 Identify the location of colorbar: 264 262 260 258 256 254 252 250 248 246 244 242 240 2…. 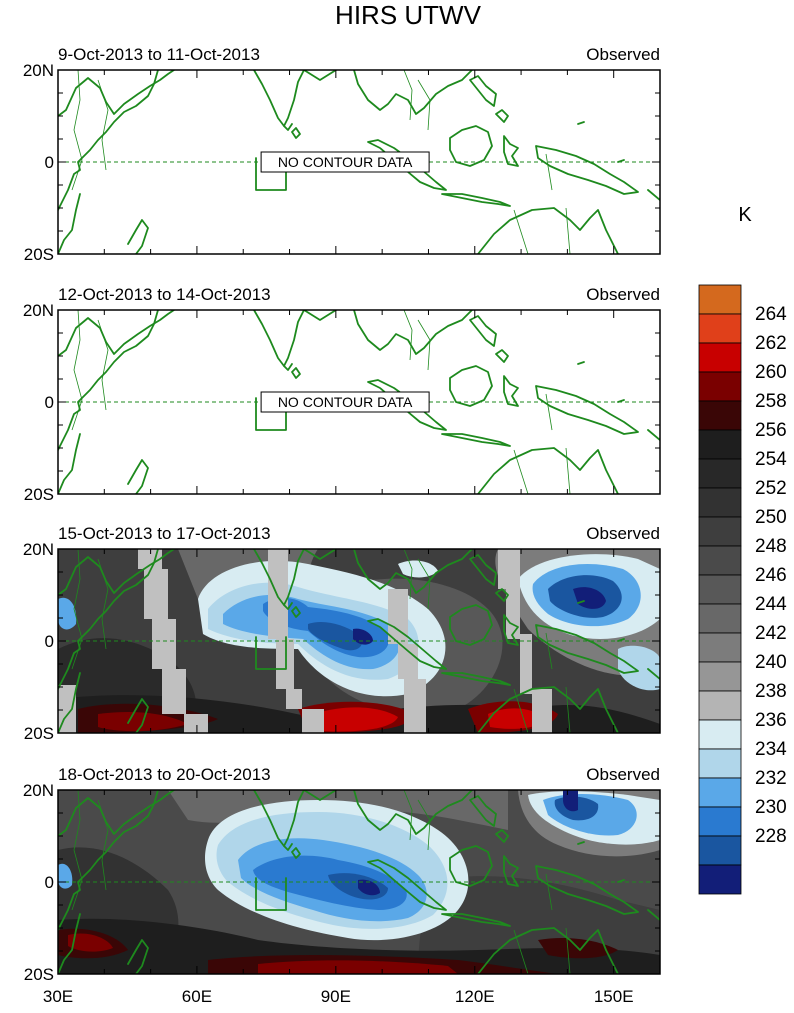
(742, 589).